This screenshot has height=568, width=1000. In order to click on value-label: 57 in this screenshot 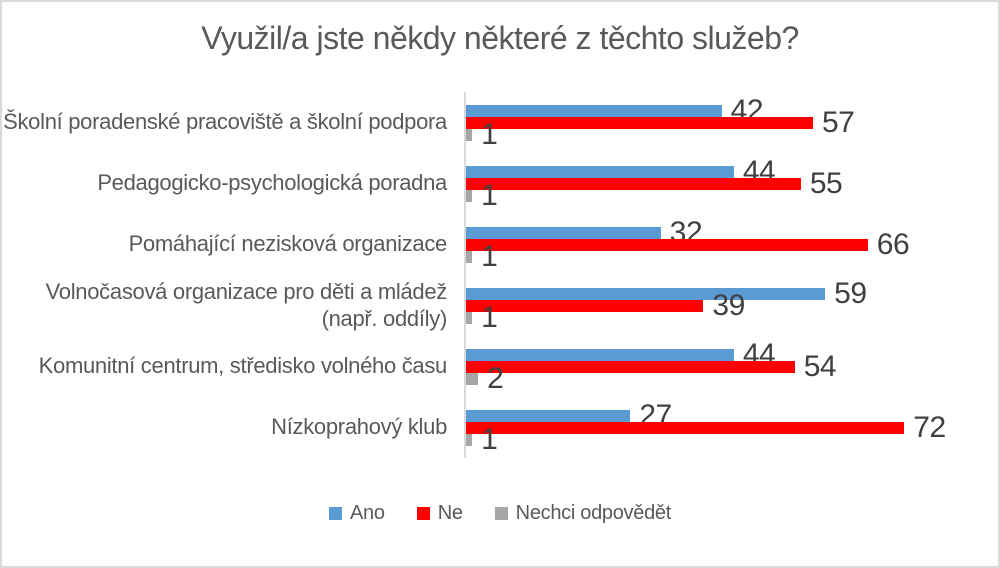, I will do `click(838, 122)`.